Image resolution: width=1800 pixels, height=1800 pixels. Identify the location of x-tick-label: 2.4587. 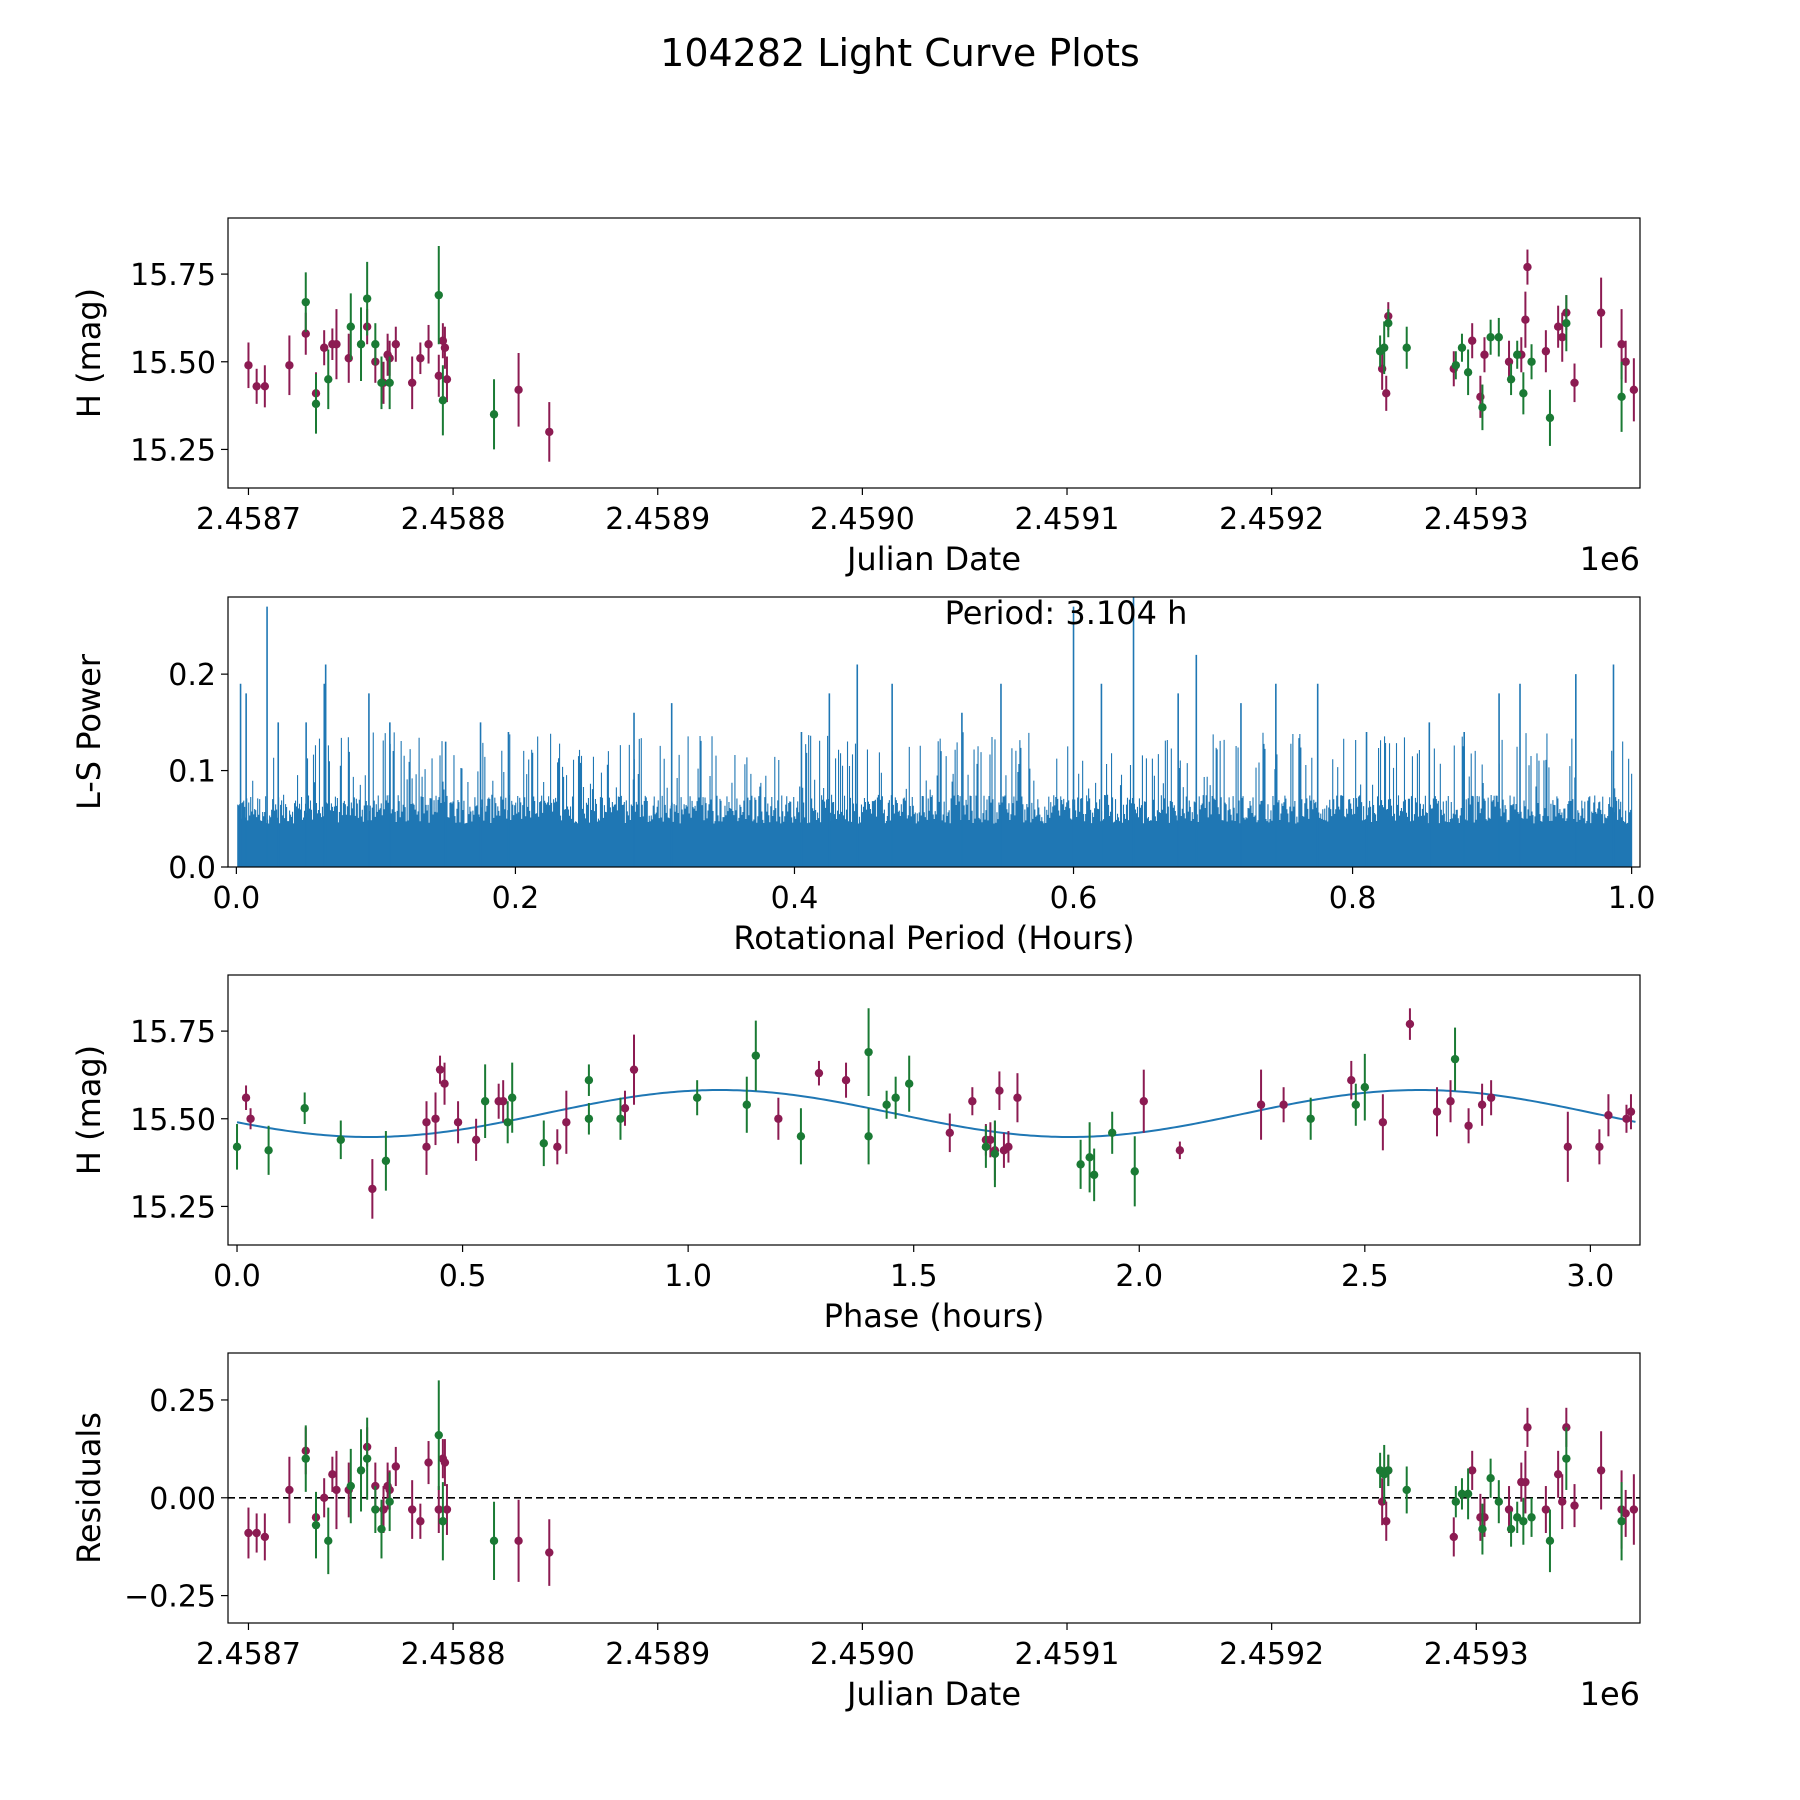
(248, 519).